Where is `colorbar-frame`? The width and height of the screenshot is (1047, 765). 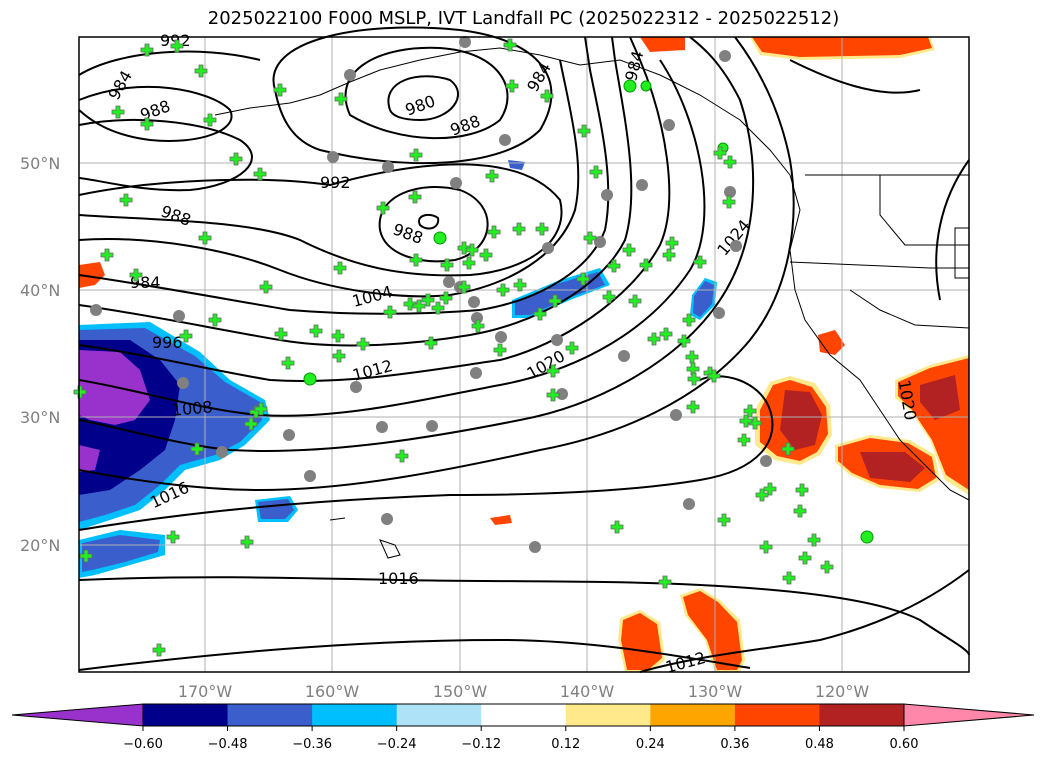 colorbar-frame is located at coordinates (523, 715).